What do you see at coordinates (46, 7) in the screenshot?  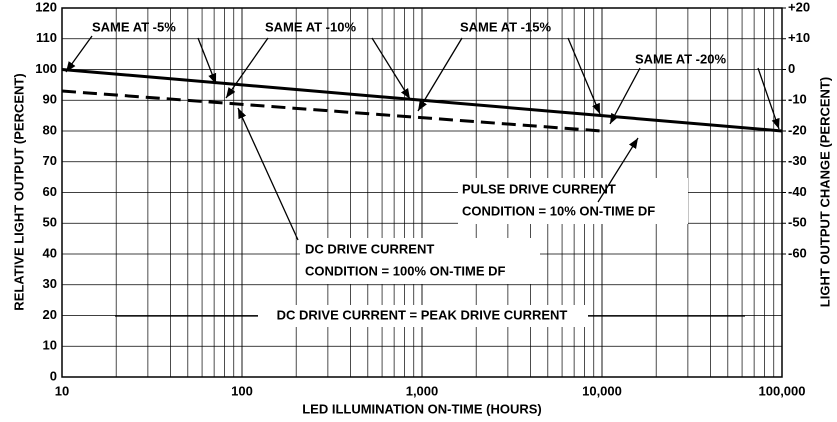 I see `y-tick-label: 120` at bounding box center [46, 7].